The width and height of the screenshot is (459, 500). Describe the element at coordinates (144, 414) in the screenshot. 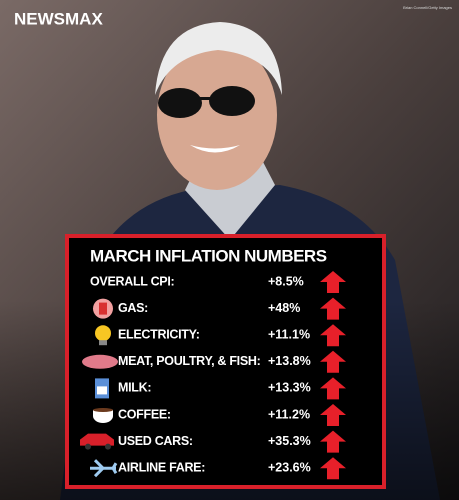

I see `row-label: COFFEE:` at that location.